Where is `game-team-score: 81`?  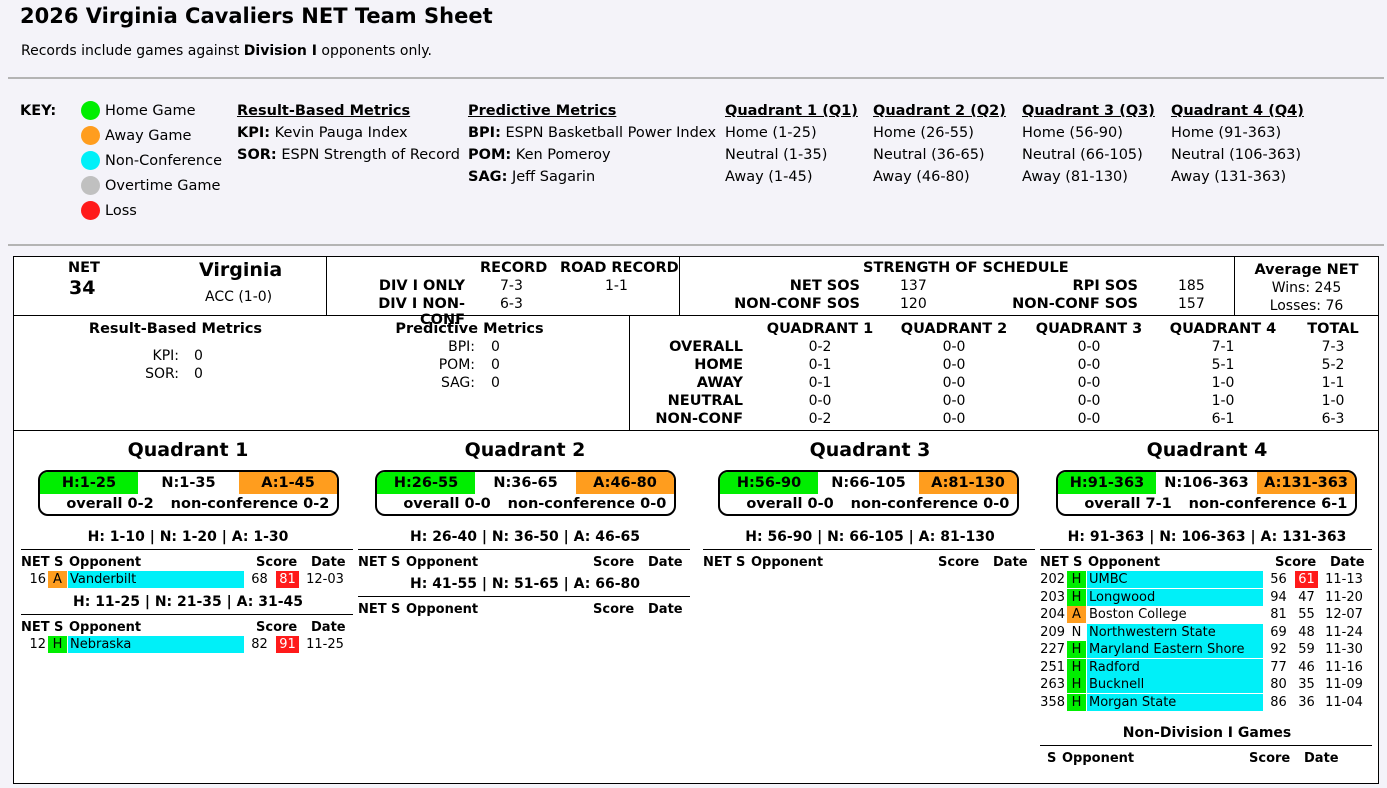
game-team-score: 81 is located at coordinates (1278, 614).